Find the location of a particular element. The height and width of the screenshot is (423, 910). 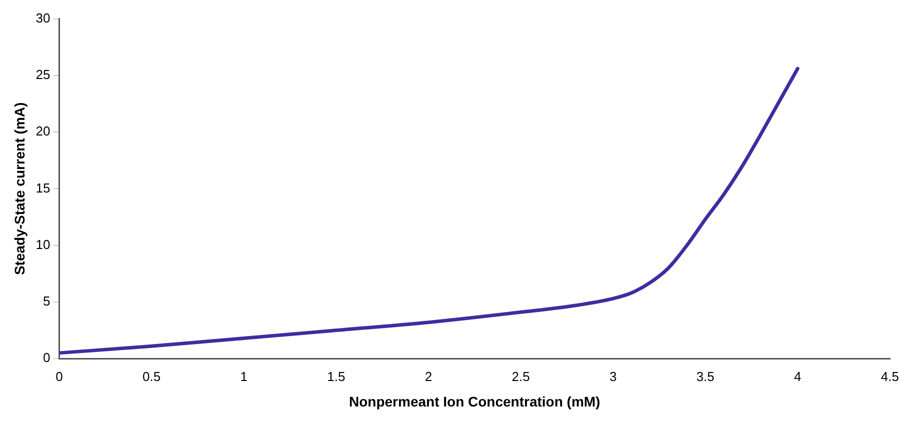

y-tick-label: 5 is located at coordinates (46, 301).